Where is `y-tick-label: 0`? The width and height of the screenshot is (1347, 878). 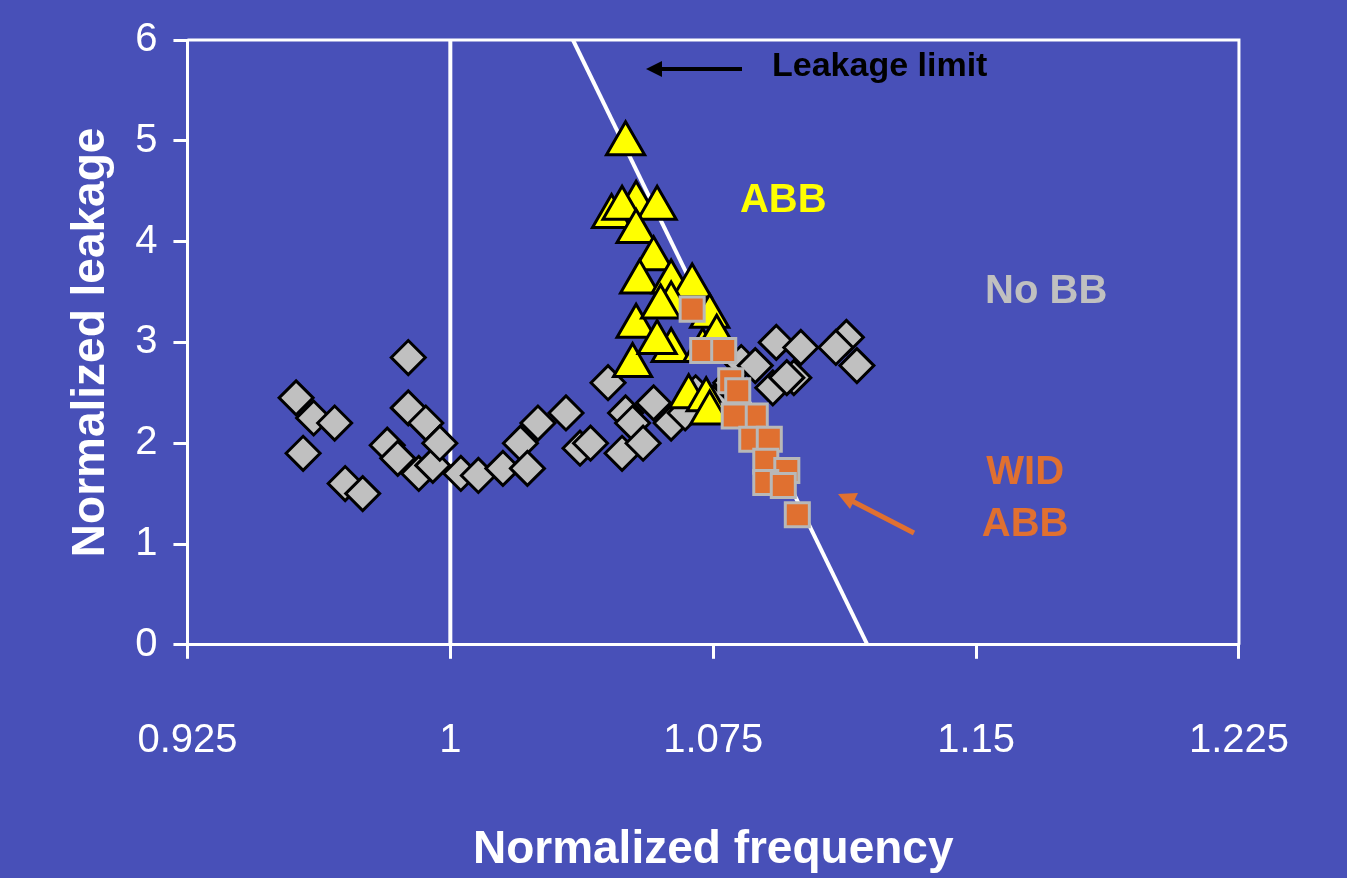
y-tick-label: 0 is located at coordinates (146, 641).